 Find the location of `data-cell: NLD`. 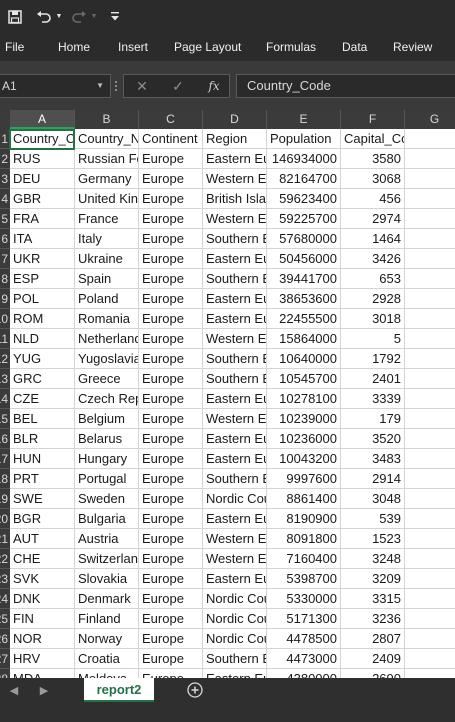

data-cell: NLD is located at coordinates (42, 339).